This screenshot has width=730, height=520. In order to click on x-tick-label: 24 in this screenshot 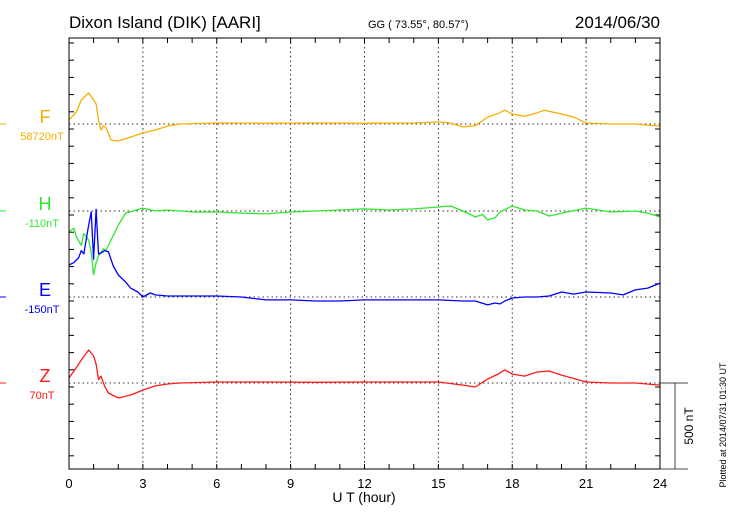, I will do `click(660, 483)`.